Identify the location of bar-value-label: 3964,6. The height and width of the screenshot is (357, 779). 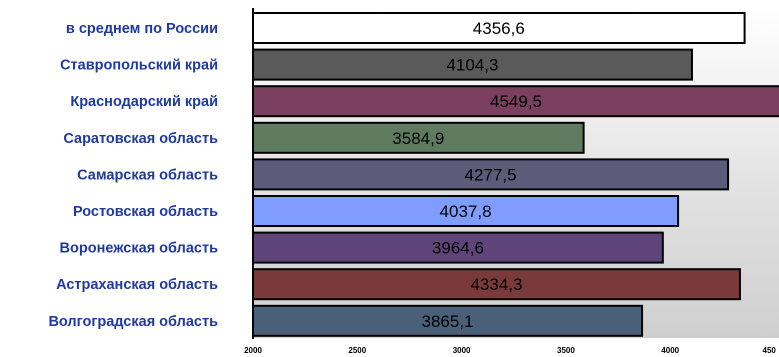
(458, 248).